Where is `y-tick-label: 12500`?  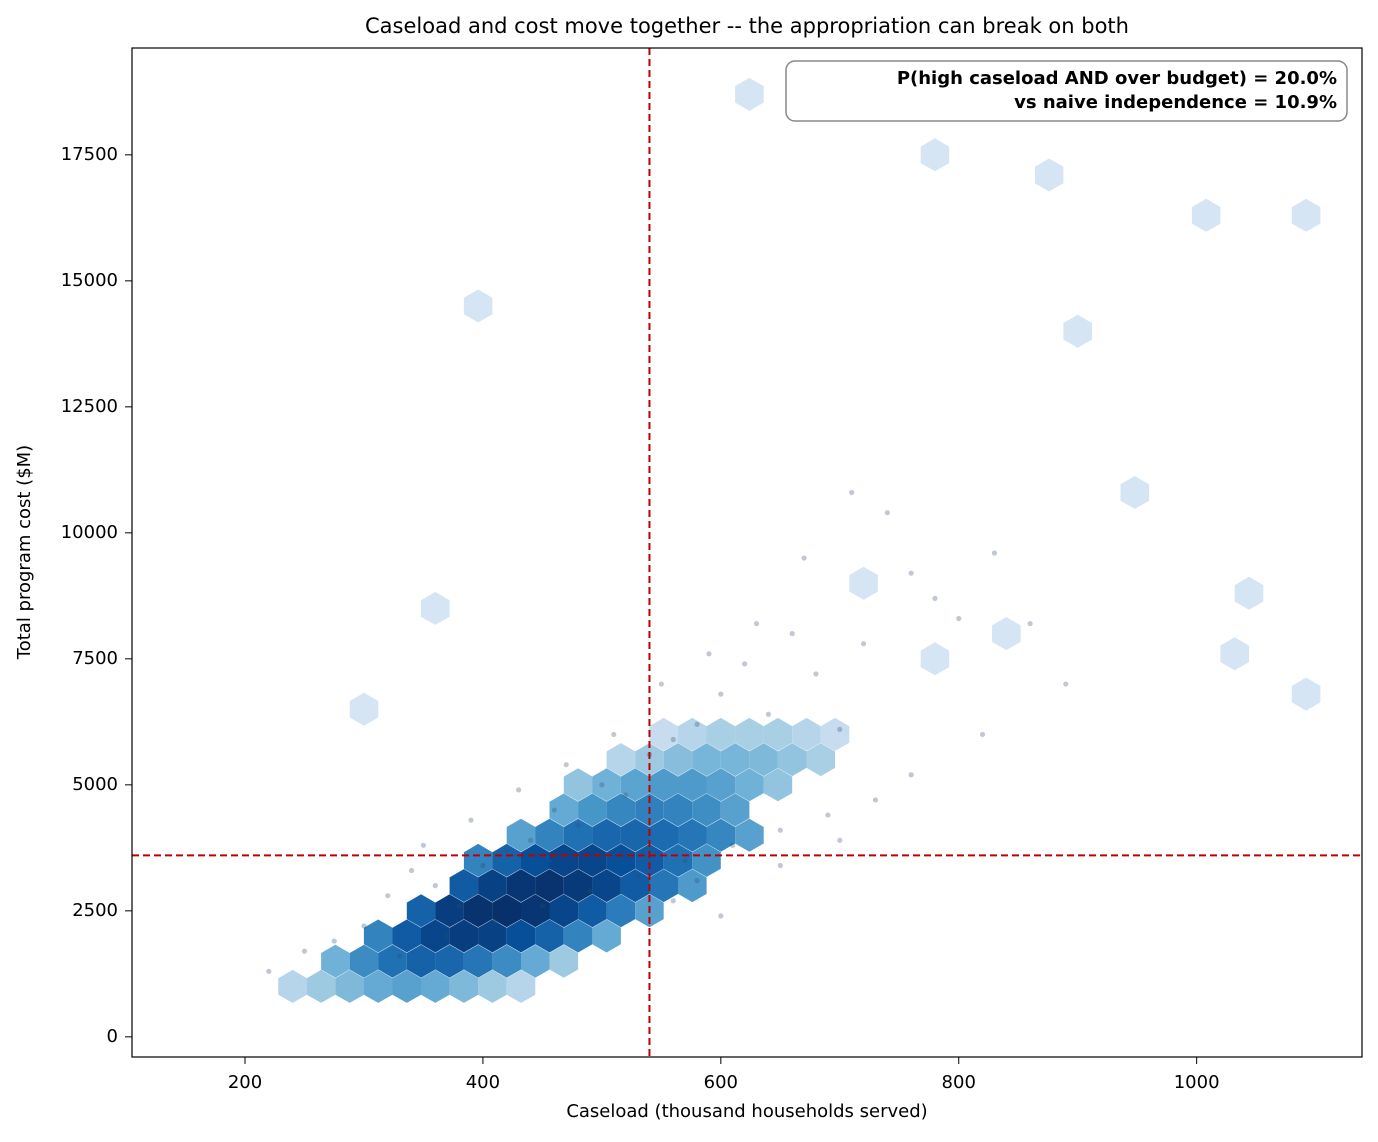 y-tick-label: 12500 is located at coordinates (89, 406).